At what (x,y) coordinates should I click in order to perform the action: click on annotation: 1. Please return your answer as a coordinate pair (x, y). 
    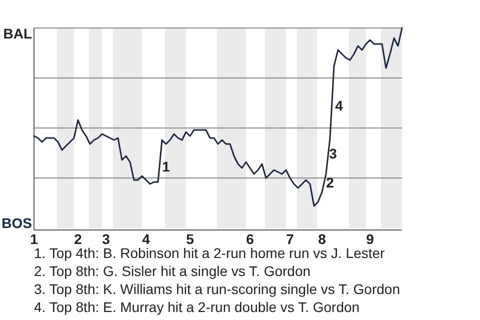
    Looking at the image, I should click on (166, 166).